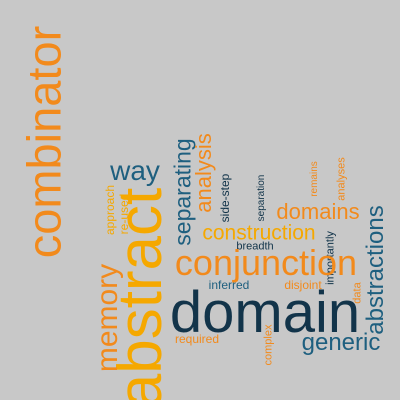  I want to click on word-analysis: analysis, so click(203, 173).